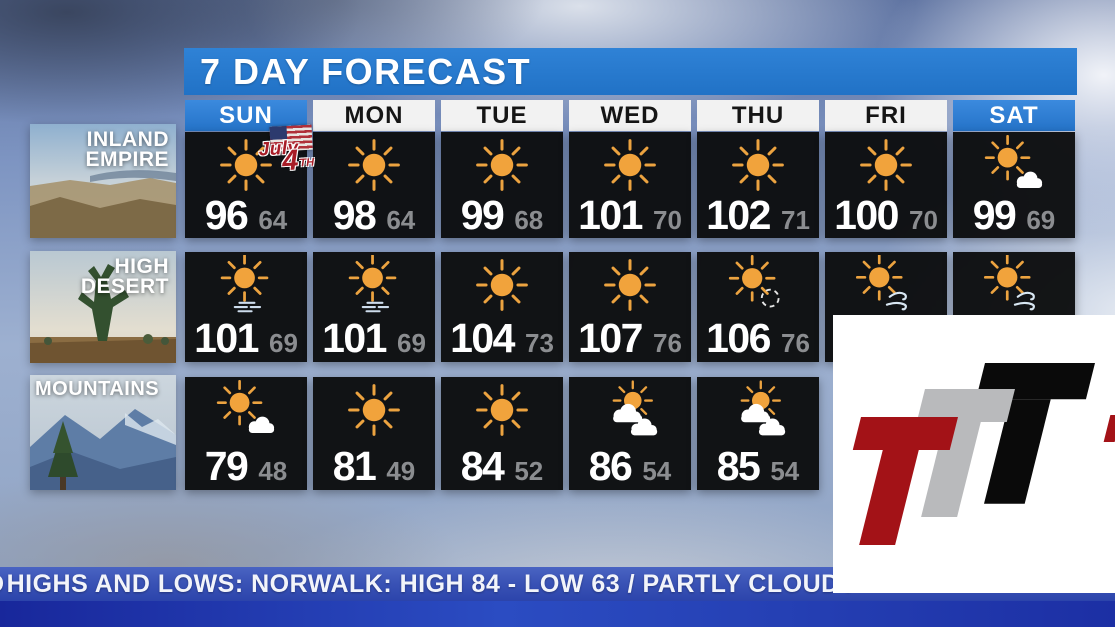 This screenshot has width=1115, height=627. What do you see at coordinates (273, 471) in the screenshot?
I see `low-temp: 48` at bounding box center [273, 471].